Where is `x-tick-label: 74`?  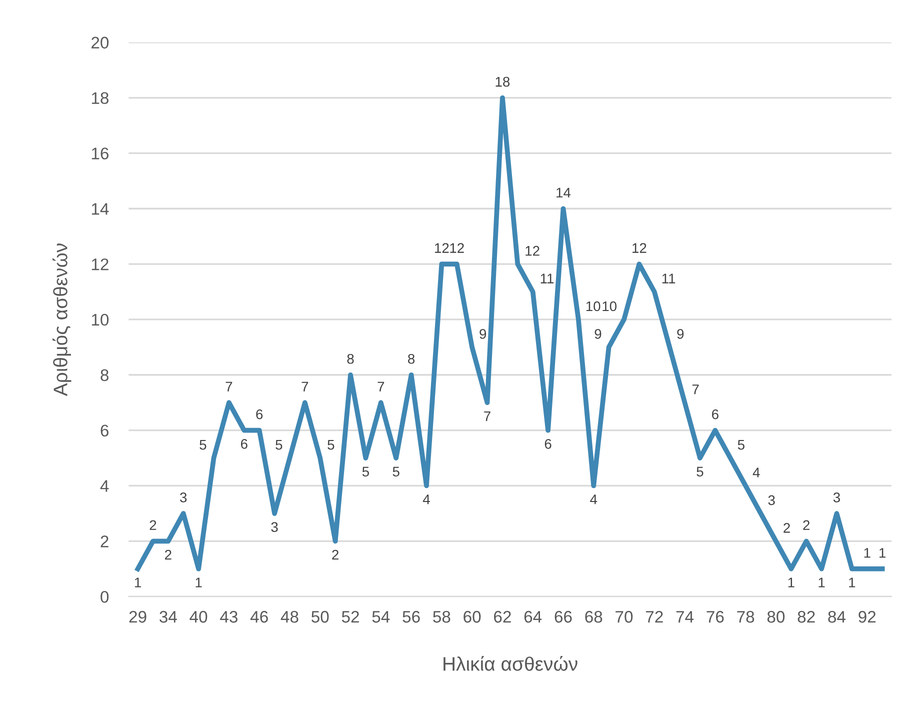
x-tick-label: 74 is located at coordinates (685, 617).